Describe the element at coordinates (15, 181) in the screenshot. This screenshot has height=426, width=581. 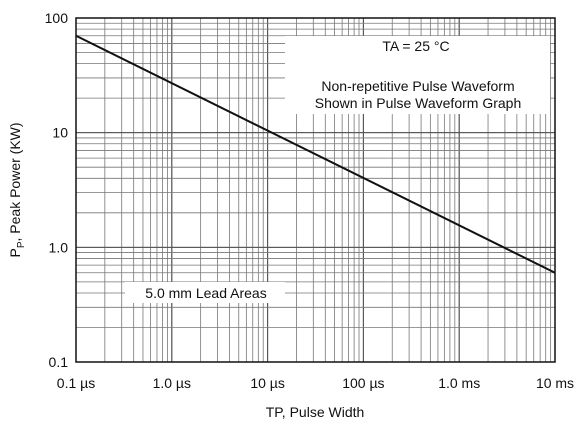
I see `y-axis-label-rest: , Peak Power (KW)` at that location.